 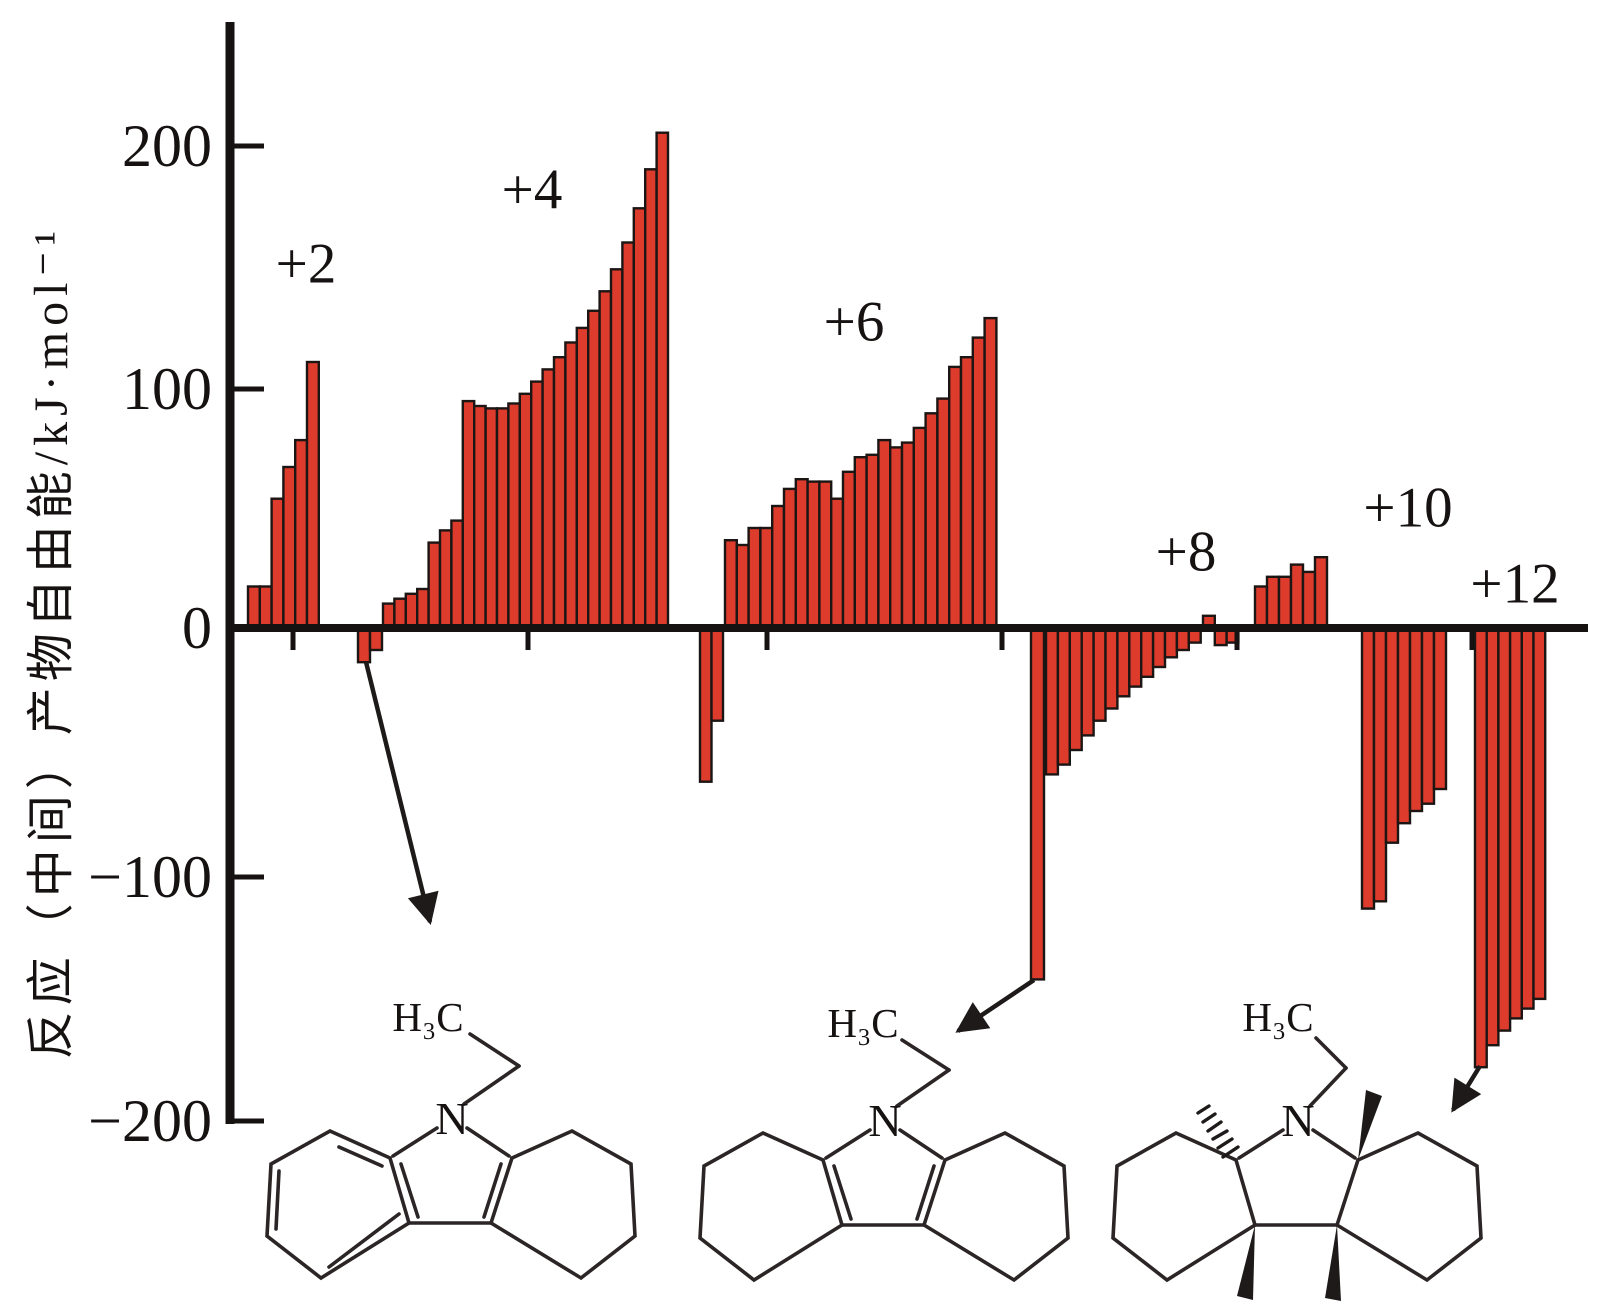 I want to click on bold-wedge-methyl-bottom-left, so click(x=1246, y=1262).